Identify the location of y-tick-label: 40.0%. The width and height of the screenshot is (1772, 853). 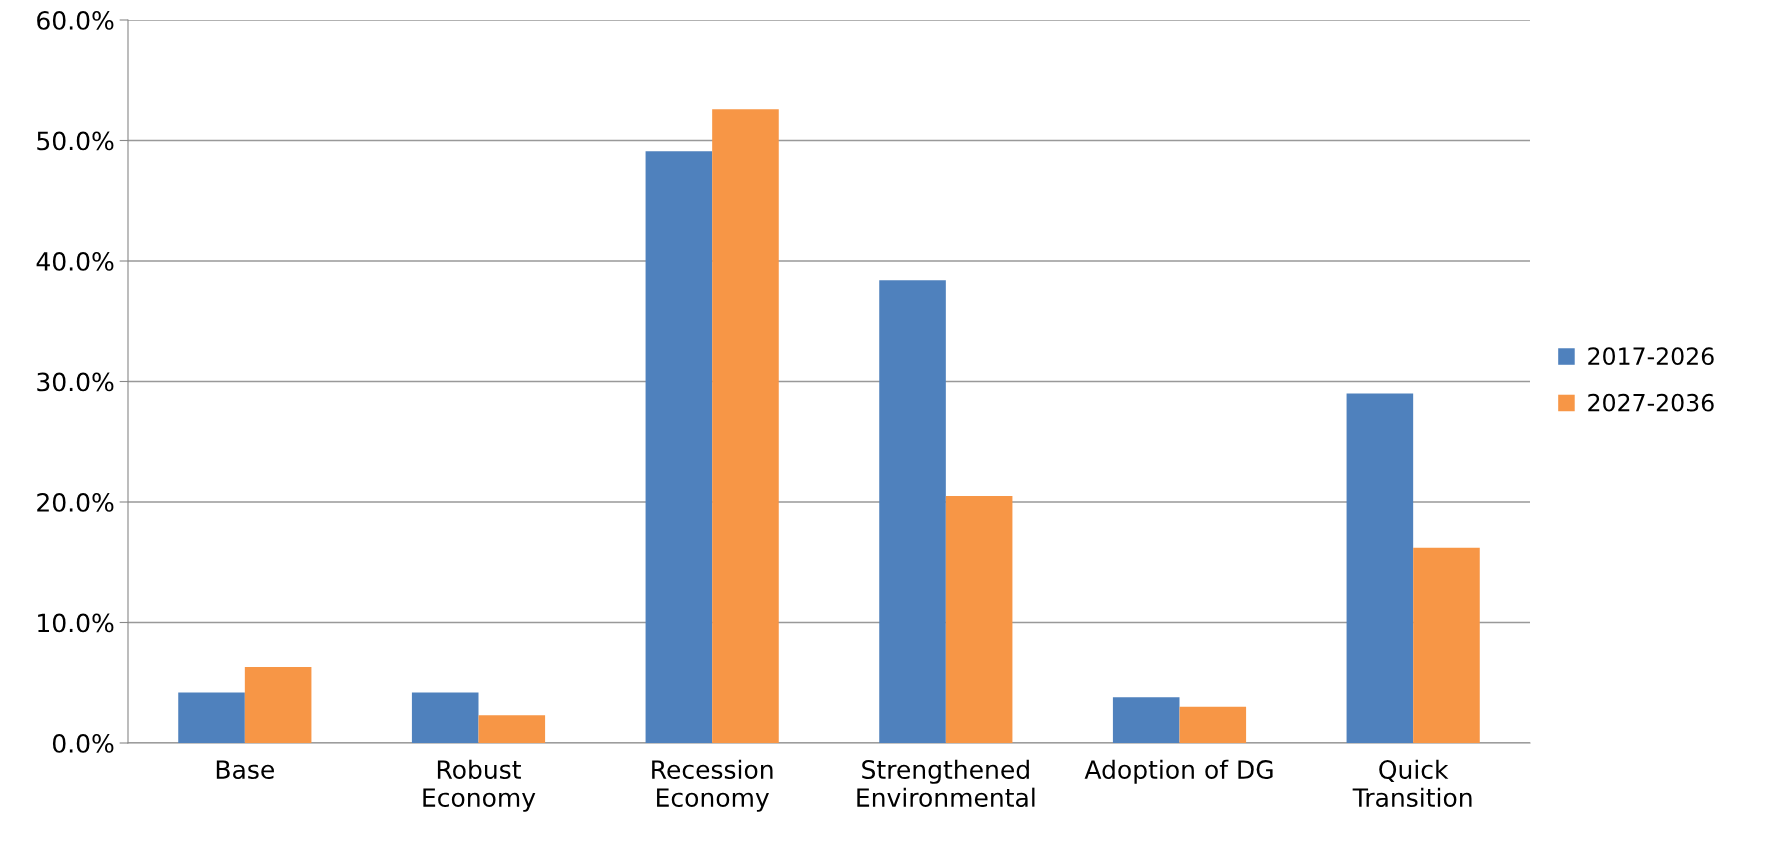
(75, 261).